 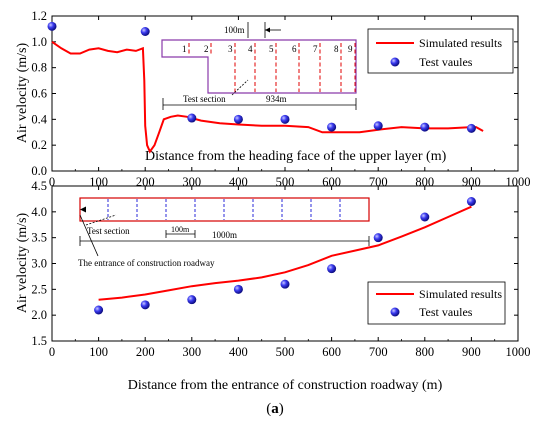 What do you see at coordinates (446, 62) in the screenshot?
I see `top-legend-test: Test vaules` at bounding box center [446, 62].